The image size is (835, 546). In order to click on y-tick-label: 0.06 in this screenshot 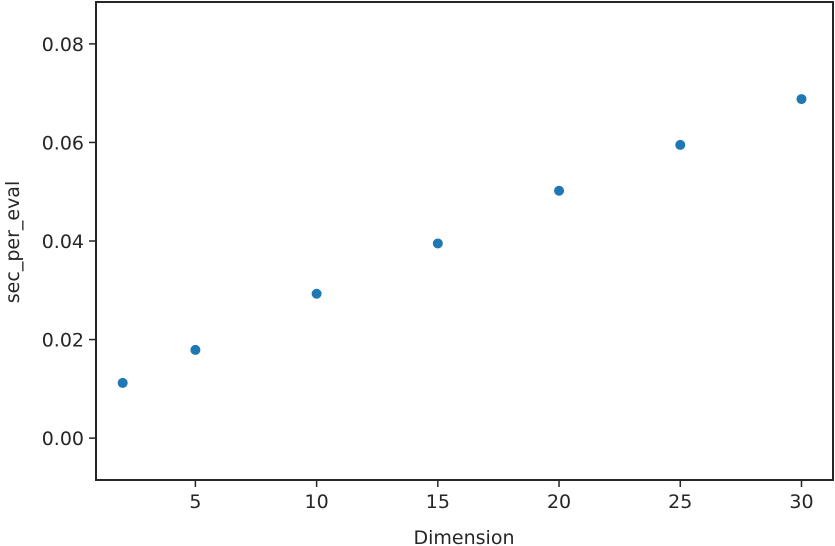, I will do `click(63, 143)`.